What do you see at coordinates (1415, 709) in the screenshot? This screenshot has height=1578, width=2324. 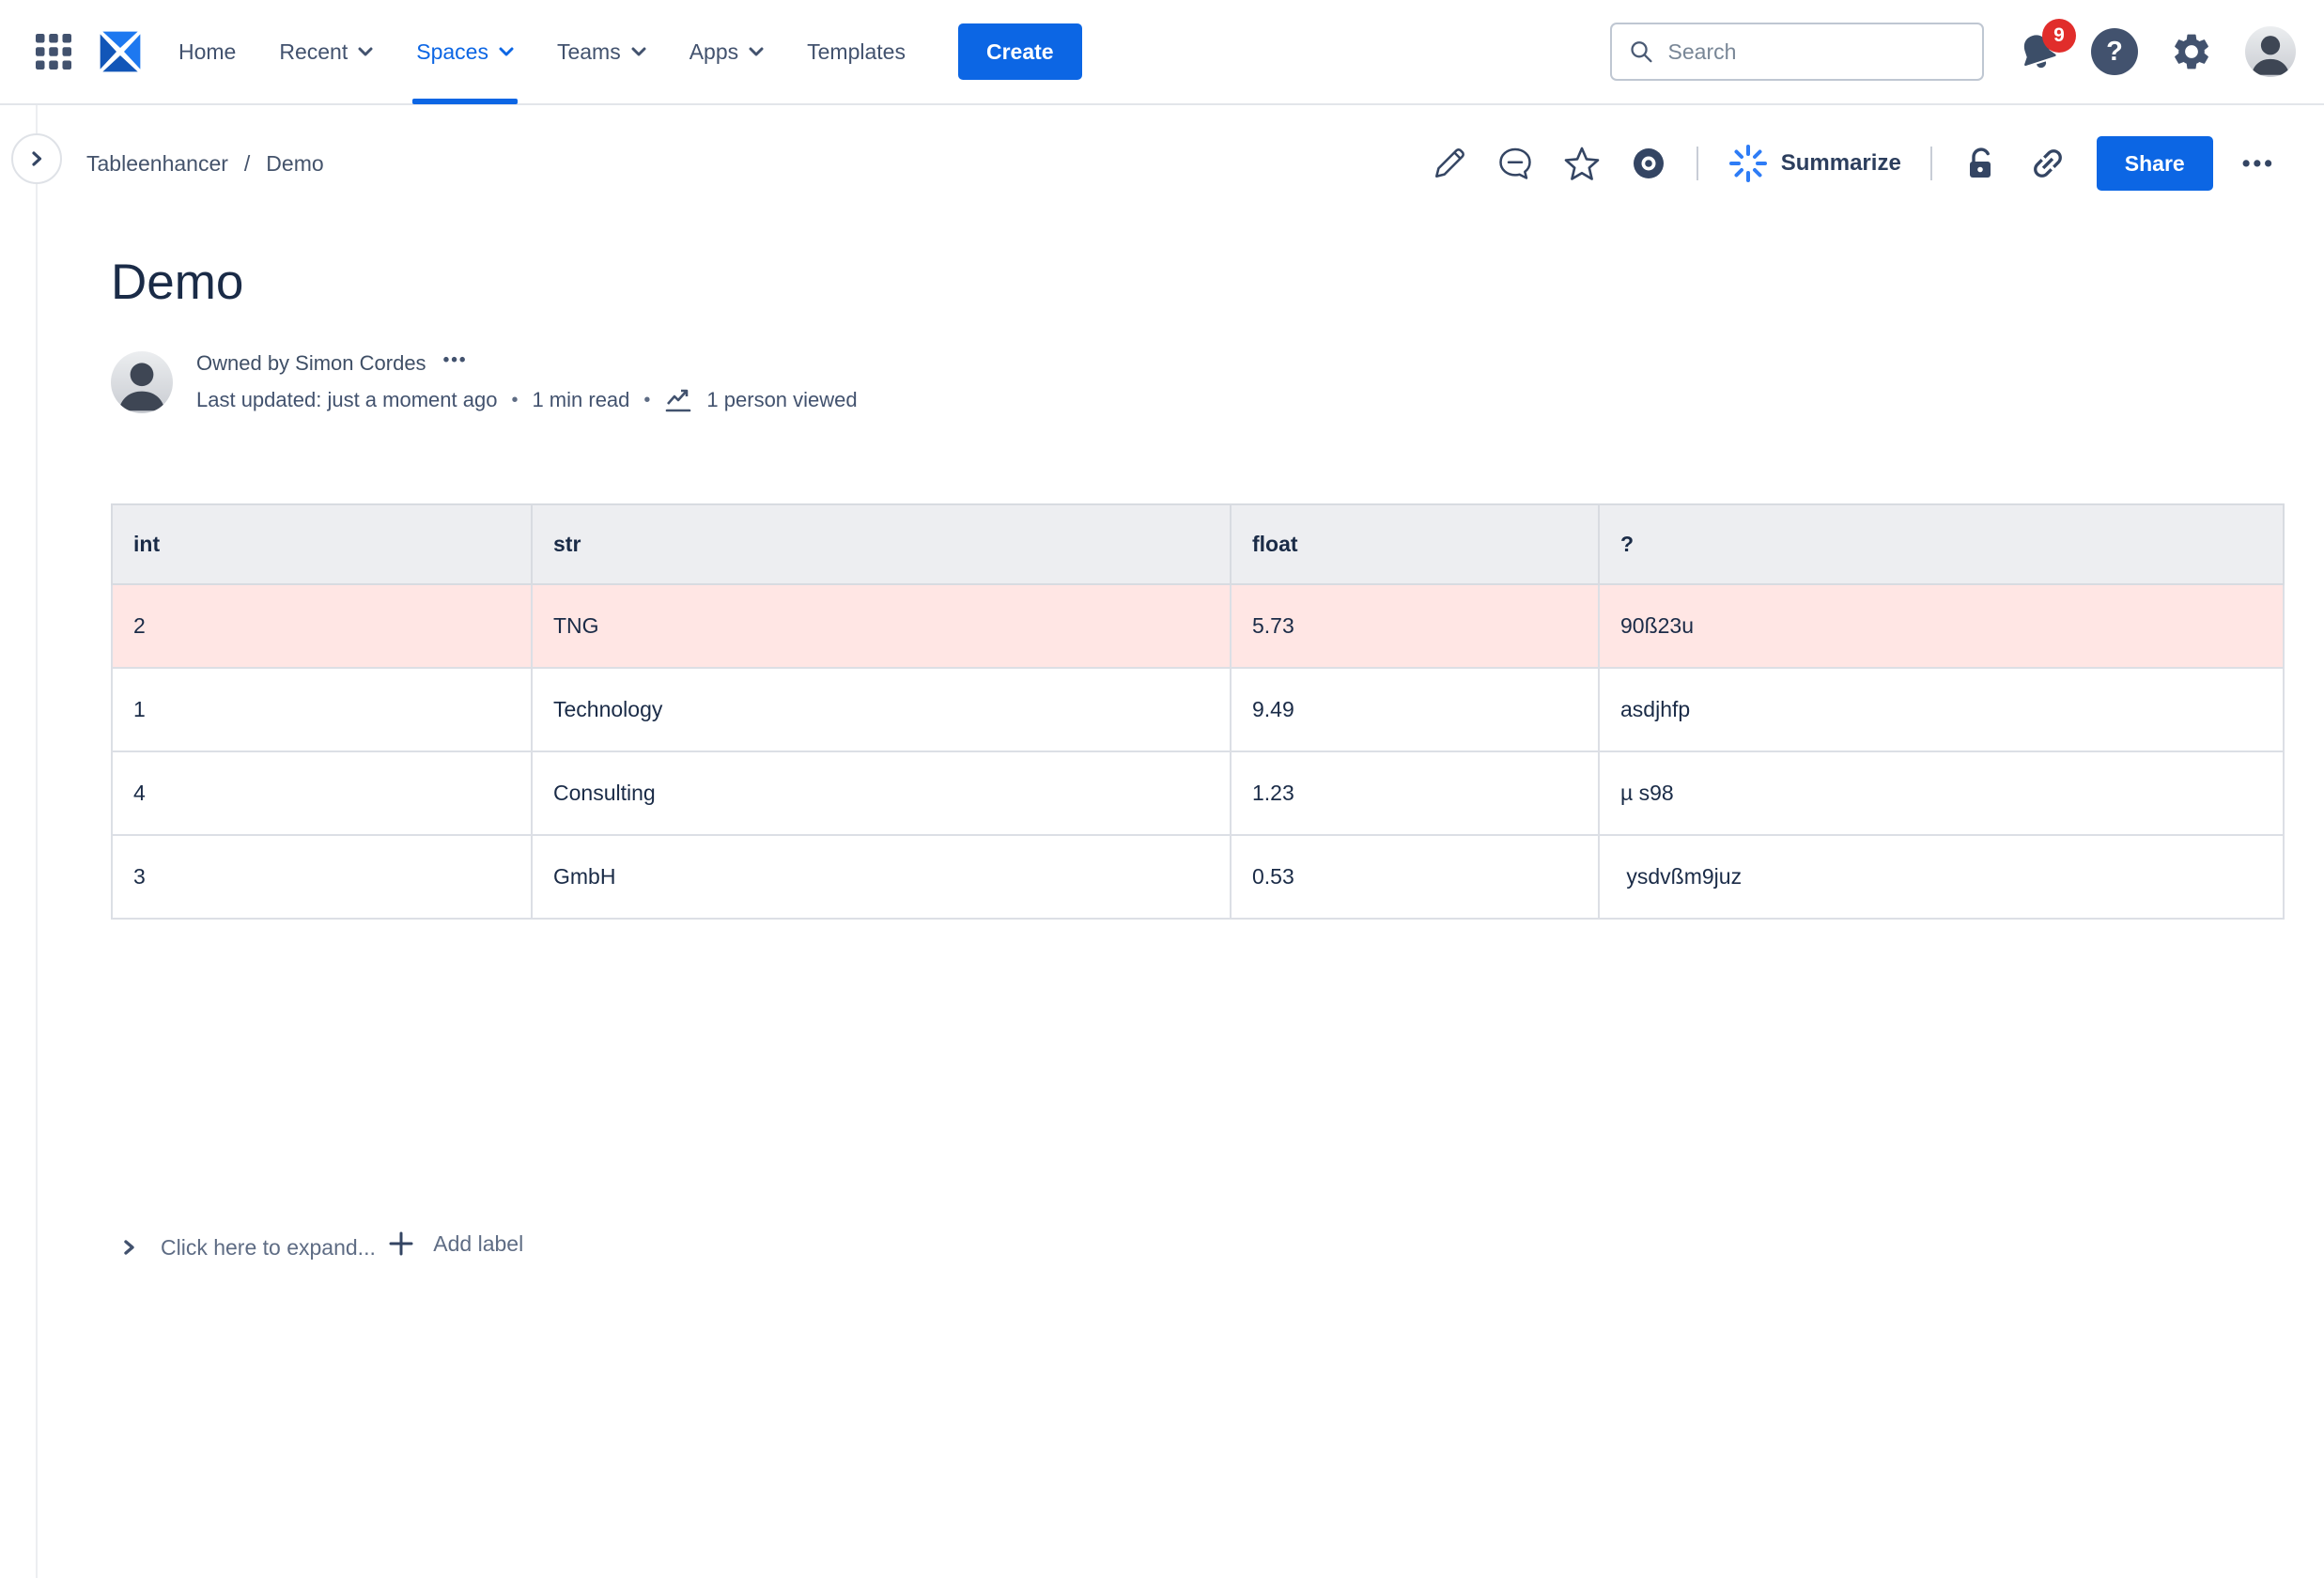 I see `table-cell: 9.49` at bounding box center [1415, 709].